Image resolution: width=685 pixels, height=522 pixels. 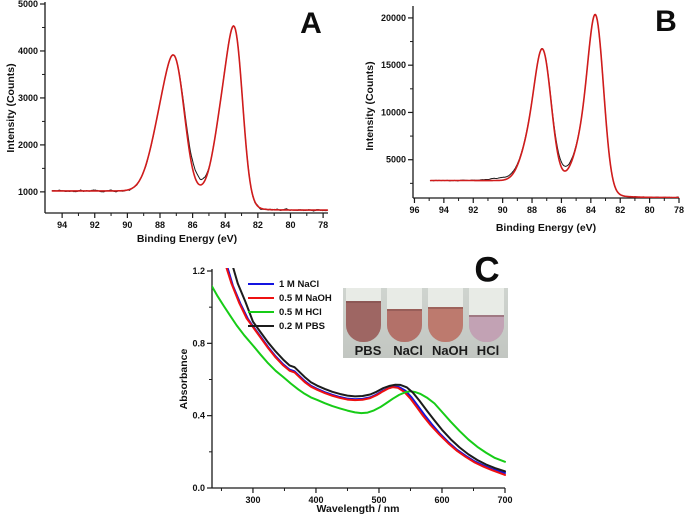 I want to click on curve-0-5-M-HCl, so click(x=359, y=374).